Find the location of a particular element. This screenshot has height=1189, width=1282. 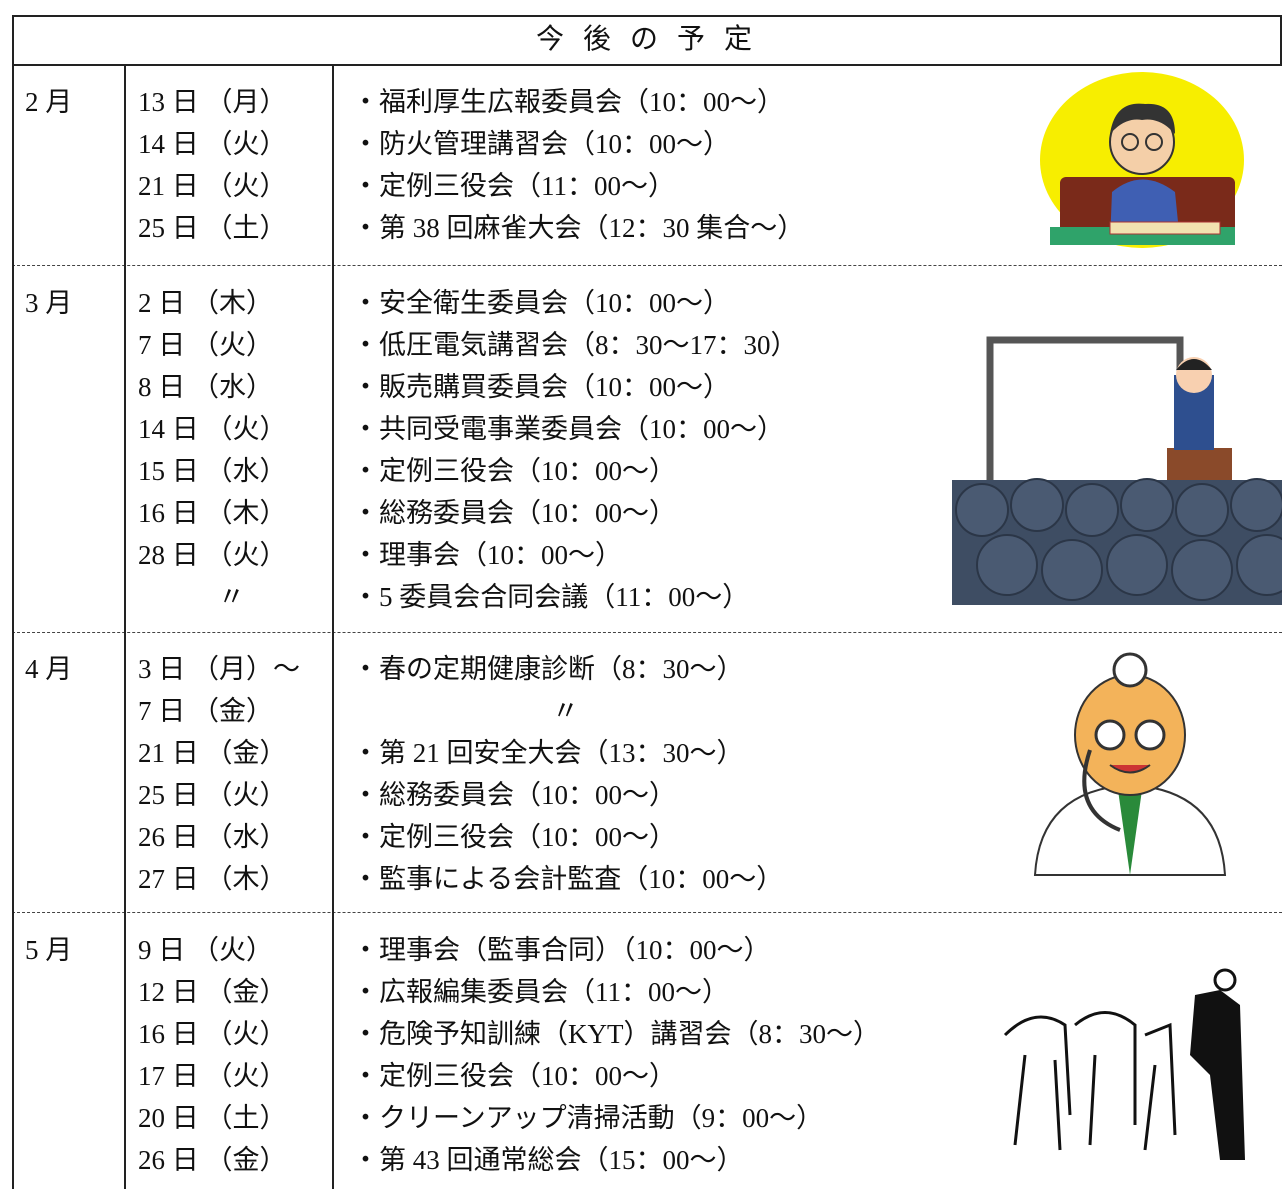

event: ・販売購買委員会（10：00～） is located at coordinates (541, 387).